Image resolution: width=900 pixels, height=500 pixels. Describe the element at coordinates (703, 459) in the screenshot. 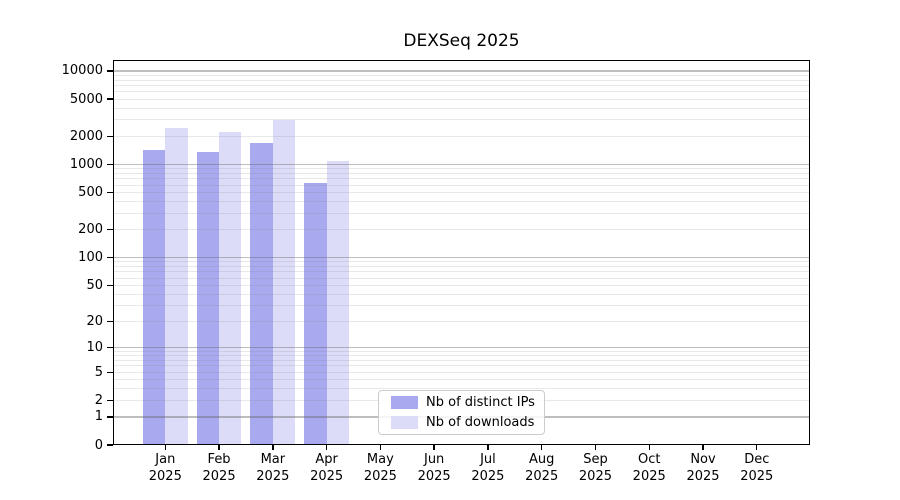

I see `month-label: Nov` at that location.